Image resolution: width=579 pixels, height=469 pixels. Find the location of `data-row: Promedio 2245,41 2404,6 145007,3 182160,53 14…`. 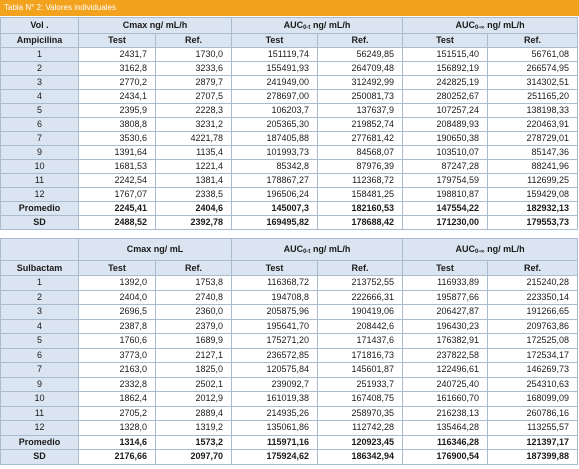

data-row: Promedio 2245,41 2404,6 145007,3 182160,53 14… is located at coordinates (289, 208).